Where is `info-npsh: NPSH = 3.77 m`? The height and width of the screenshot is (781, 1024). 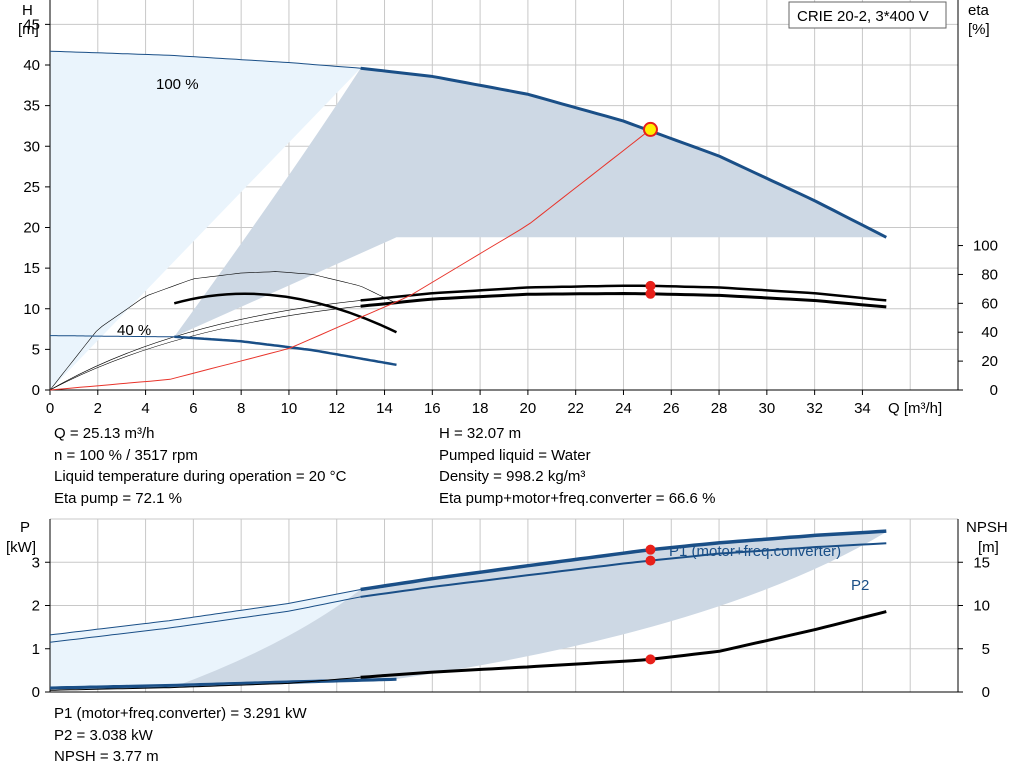 info-npsh: NPSH = 3.77 m is located at coordinates (106, 756).